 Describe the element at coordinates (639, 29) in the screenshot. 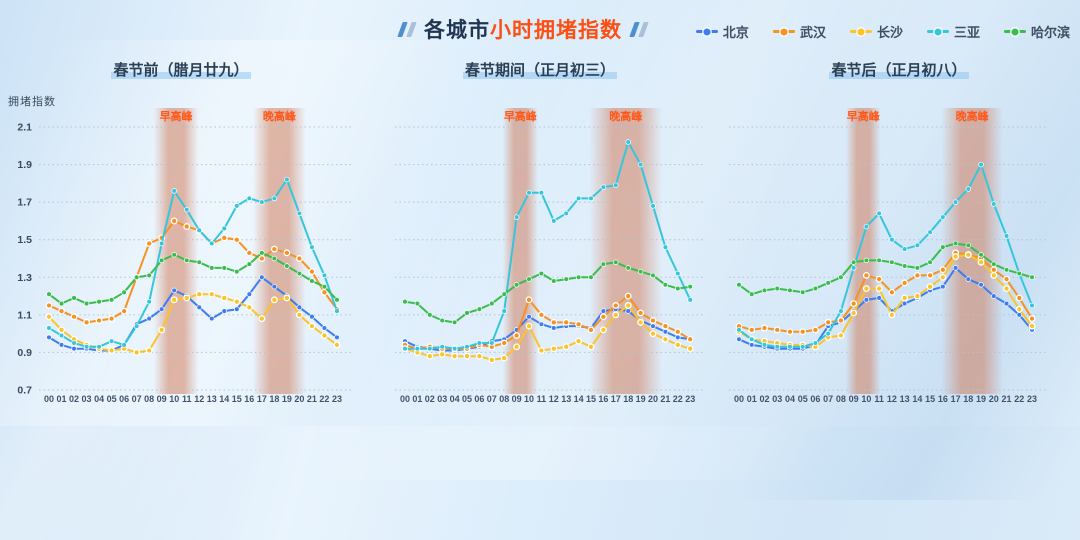

I see `title-slash-right-icon` at that location.